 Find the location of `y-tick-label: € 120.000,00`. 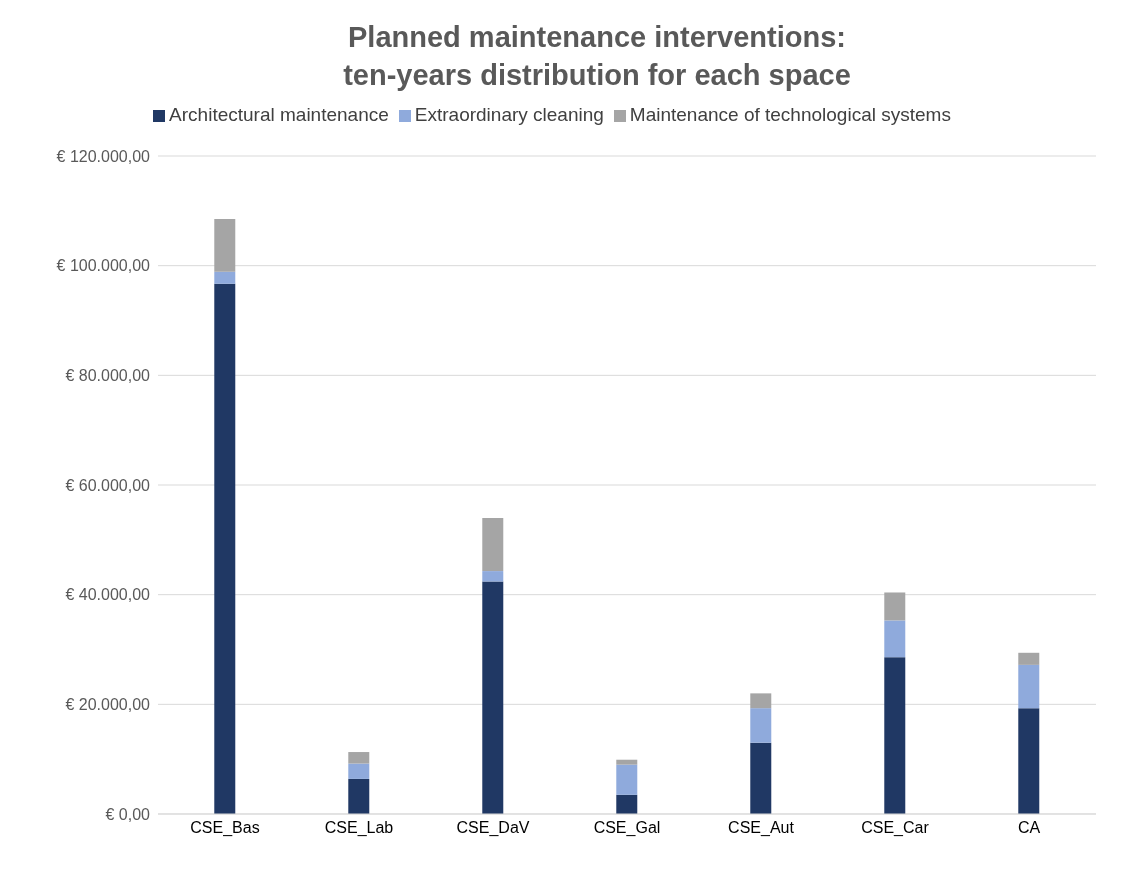

y-tick-label: € 120.000,00 is located at coordinates (103, 156).